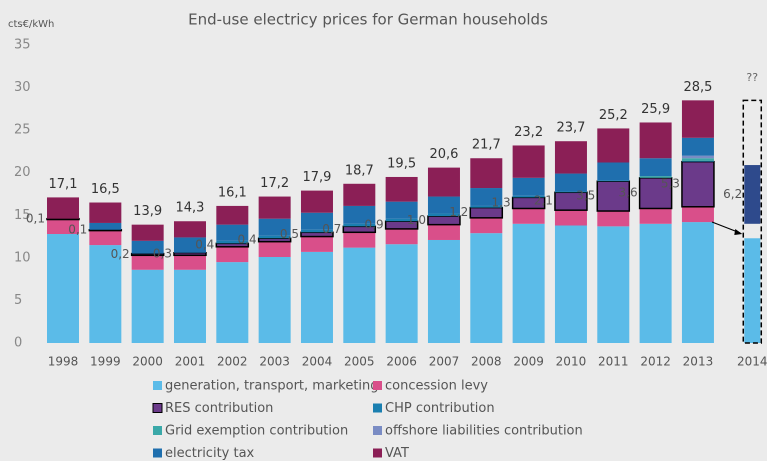  What do you see at coordinates (401, 163) in the screenshot?
I see `total-label: 19,5` at bounding box center [401, 163].